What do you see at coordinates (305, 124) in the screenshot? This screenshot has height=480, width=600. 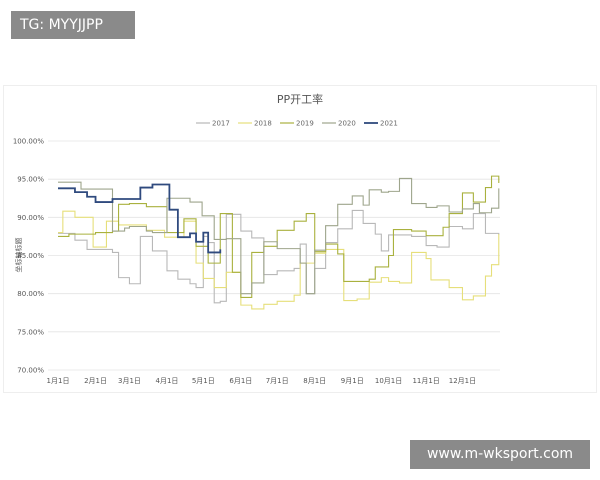 I see `legend-label: 2019` at bounding box center [305, 124].